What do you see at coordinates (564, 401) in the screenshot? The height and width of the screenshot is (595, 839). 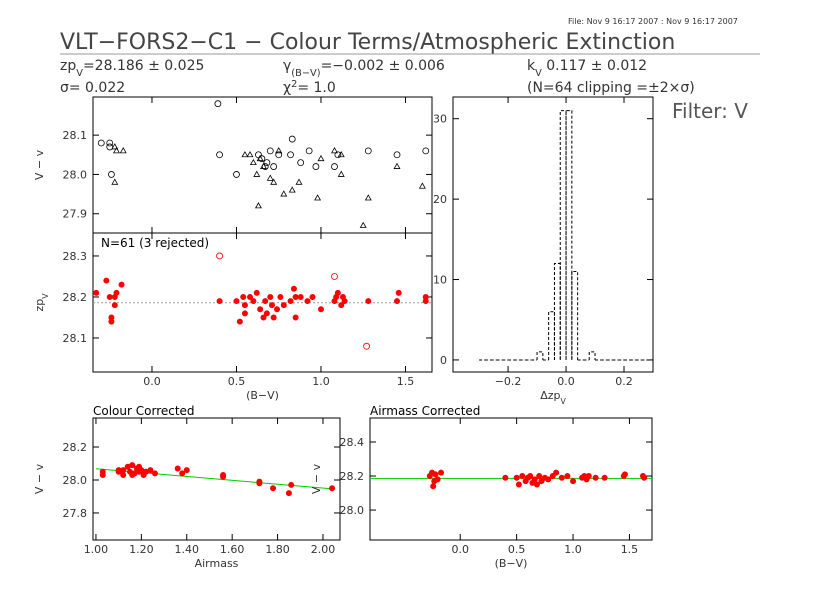 I see `x-axis-label-part: V` at bounding box center [564, 401].